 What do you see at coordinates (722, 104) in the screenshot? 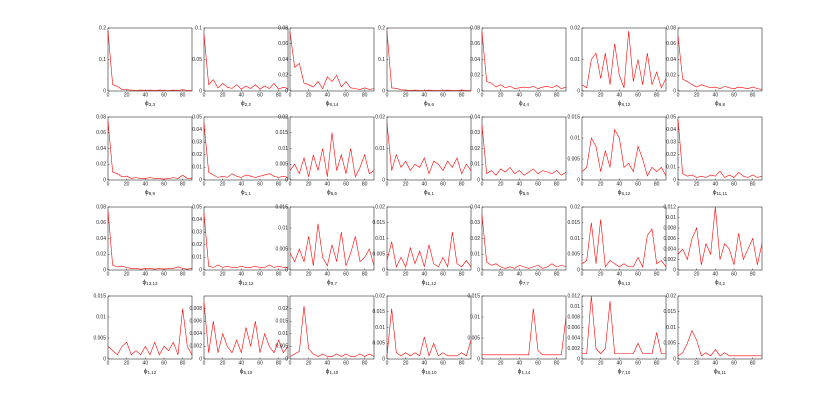
I see `x-axis-label-subscript: 8,8` at bounding box center [722, 104].